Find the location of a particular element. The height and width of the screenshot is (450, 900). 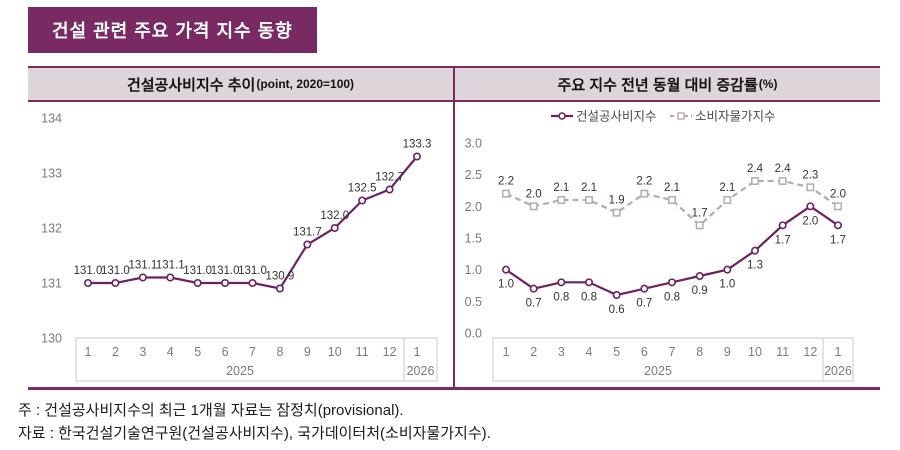

data-point-label: 132.5 is located at coordinates (362, 189).